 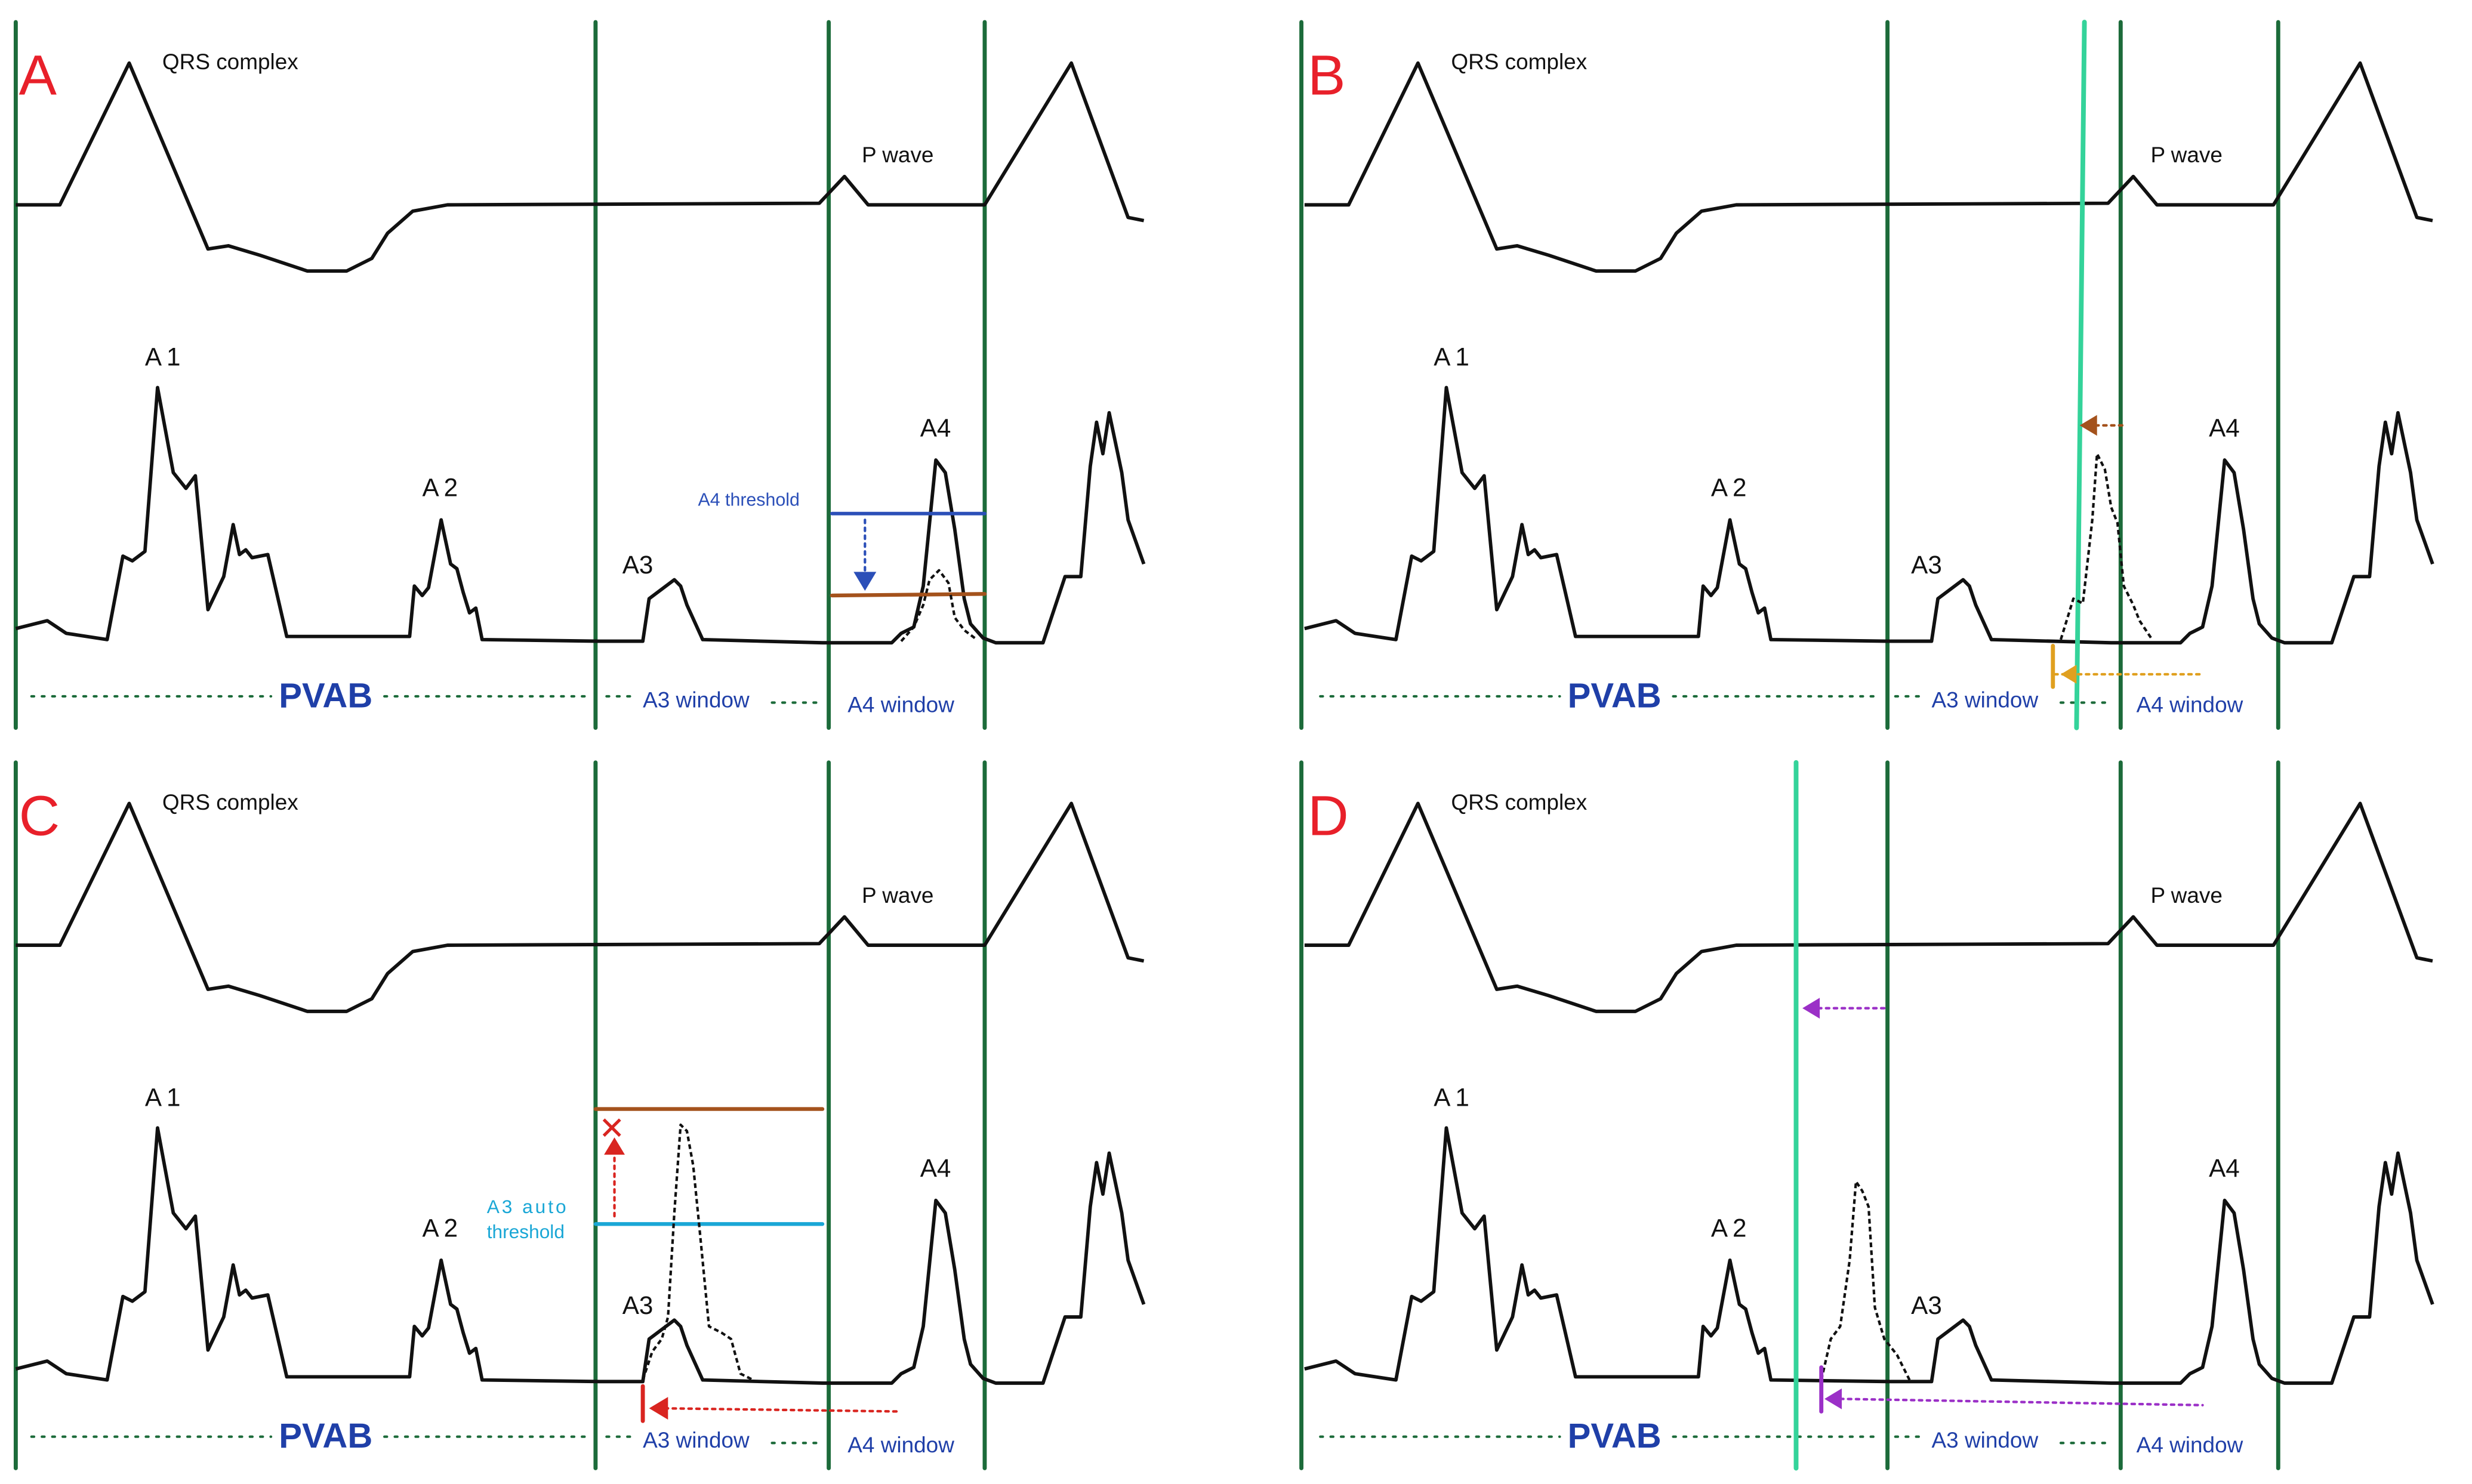 What do you see at coordinates (698, 1252) in the screenshot?
I see `dashed-a3-candidate` at bounding box center [698, 1252].